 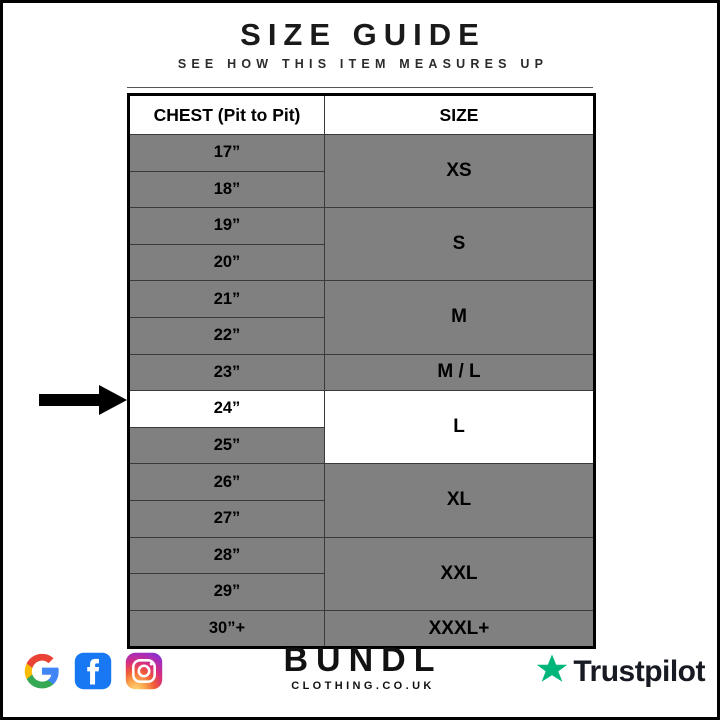 I want to click on chest-cell: 23”, so click(x=226, y=372).